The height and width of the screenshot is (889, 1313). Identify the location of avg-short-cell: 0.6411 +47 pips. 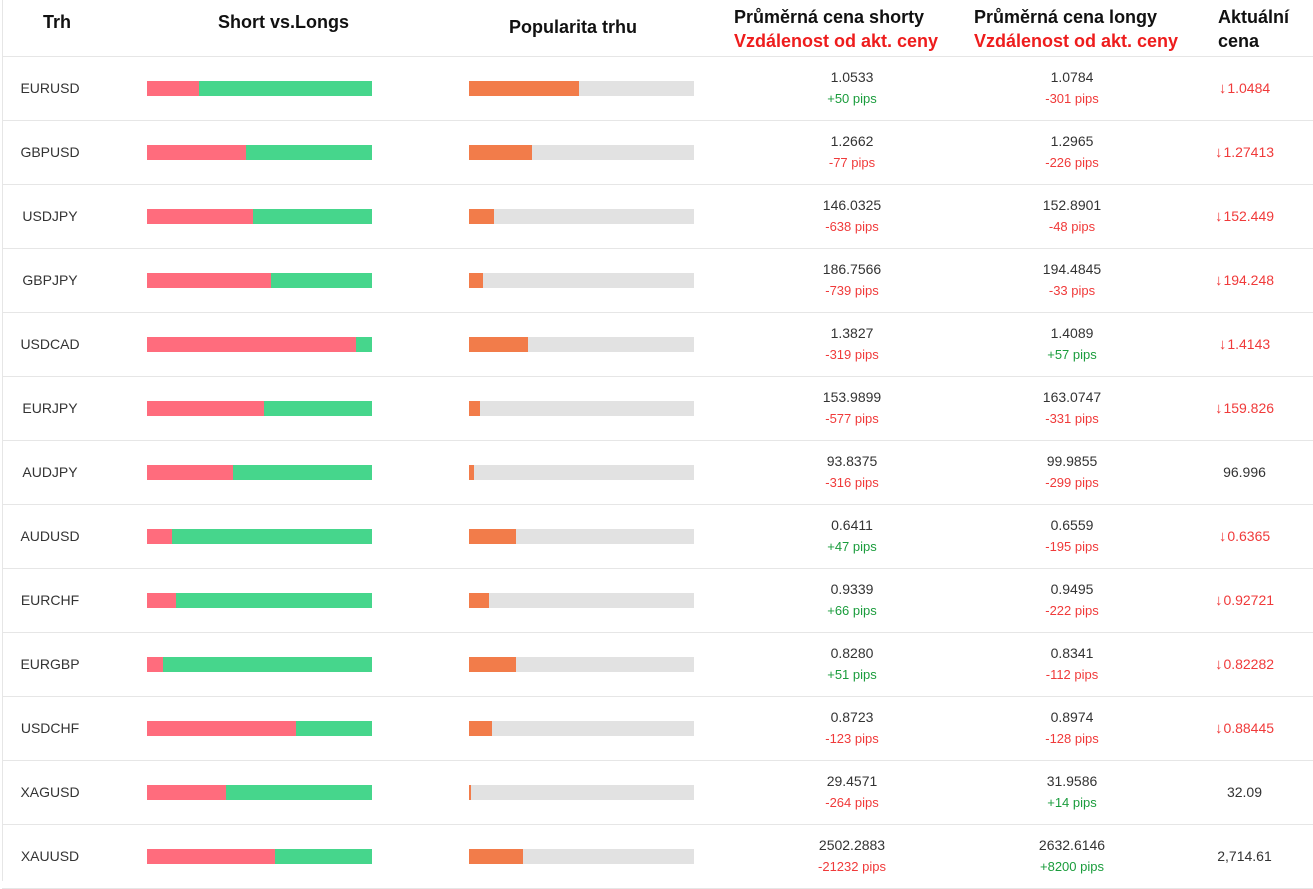
(852, 536).